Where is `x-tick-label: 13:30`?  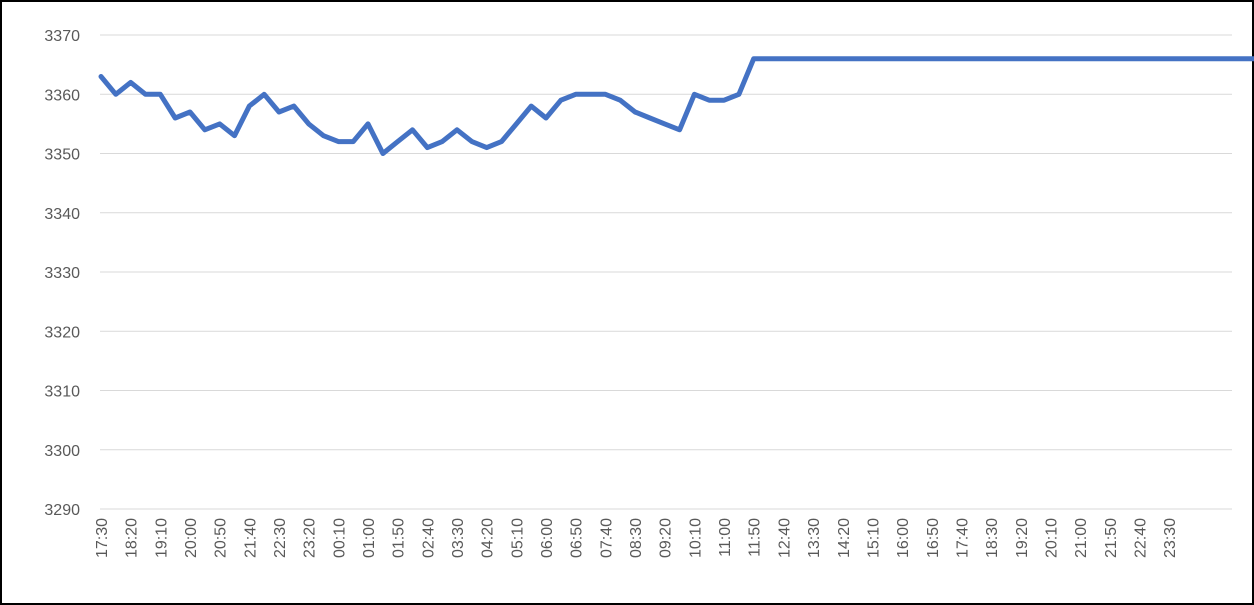
x-tick-label: 13:30 is located at coordinates (814, 538).